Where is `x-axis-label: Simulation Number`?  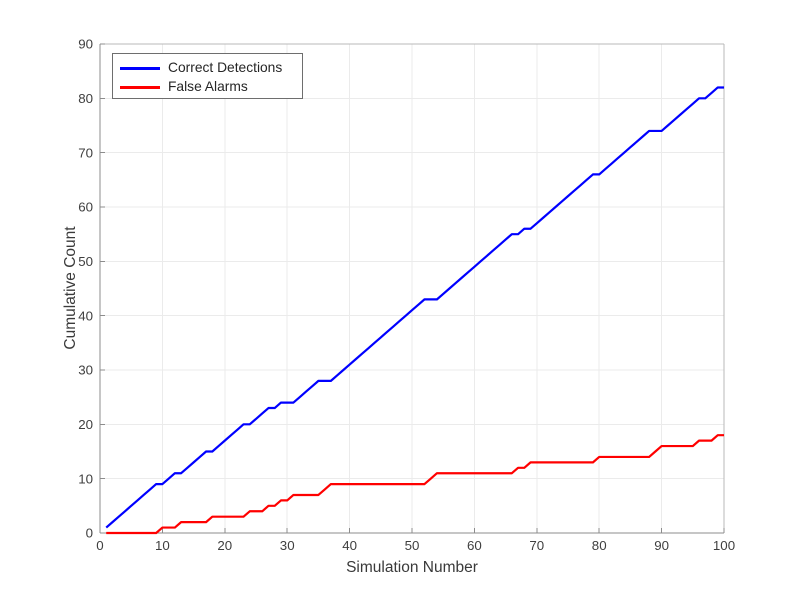
x-axis-label: Simulation Number is located at coordinates (412, 567).